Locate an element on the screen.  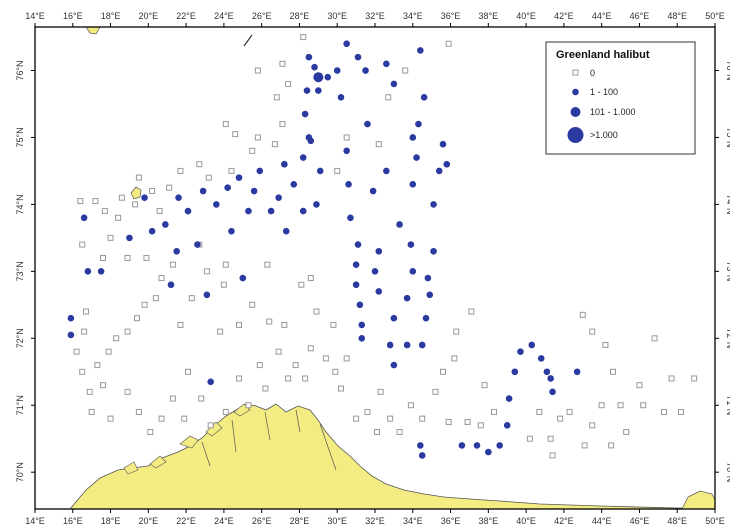
lon-tick-label-top: 40°E is located at coordinates (526, 16).